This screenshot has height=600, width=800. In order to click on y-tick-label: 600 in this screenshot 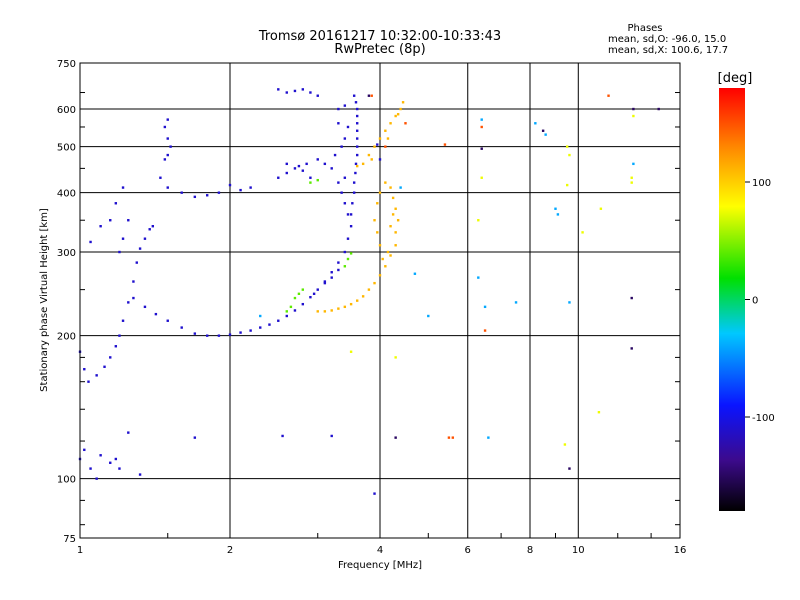, I will do `click(66, 110)`.